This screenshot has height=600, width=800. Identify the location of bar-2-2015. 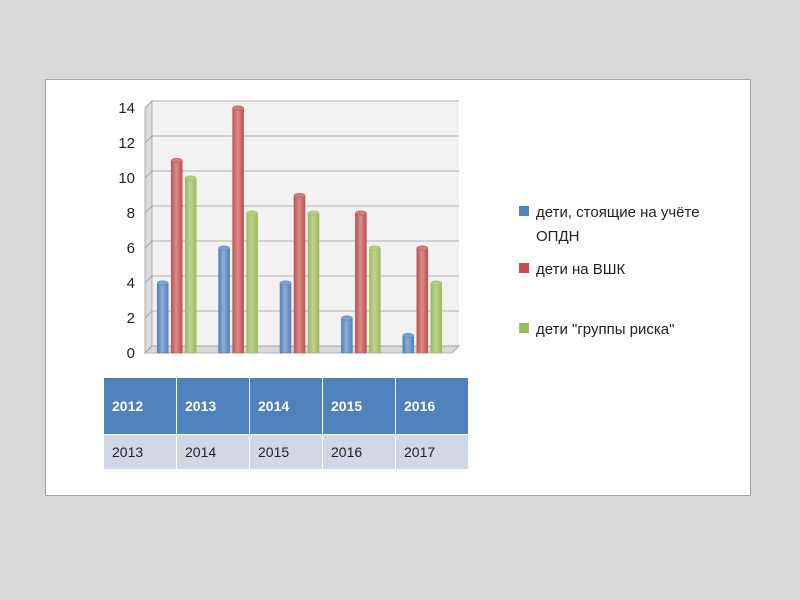
(361, 283).